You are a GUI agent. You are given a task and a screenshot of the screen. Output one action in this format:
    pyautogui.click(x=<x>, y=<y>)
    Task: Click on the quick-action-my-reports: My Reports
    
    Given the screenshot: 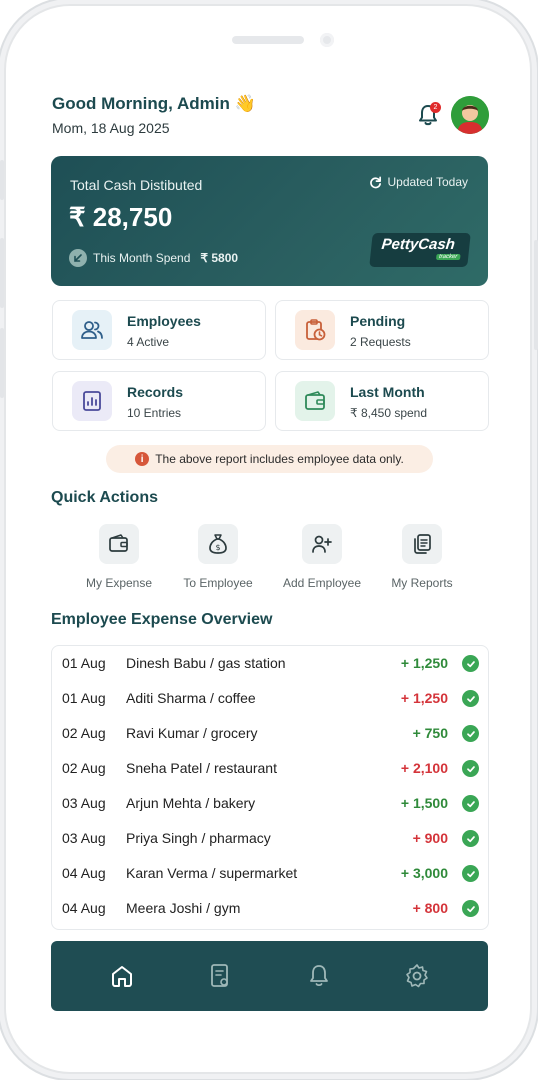 What is the action you would take?
    pyautogui.click(x=422, y=557)
    